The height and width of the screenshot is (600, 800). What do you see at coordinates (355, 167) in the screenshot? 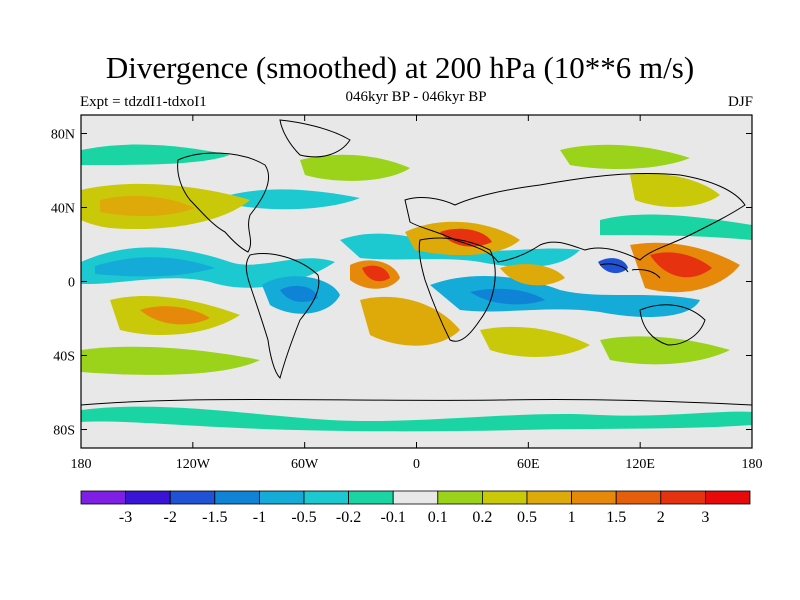
I see `divergence-north-atlantic` at bounding box center [355, 167].